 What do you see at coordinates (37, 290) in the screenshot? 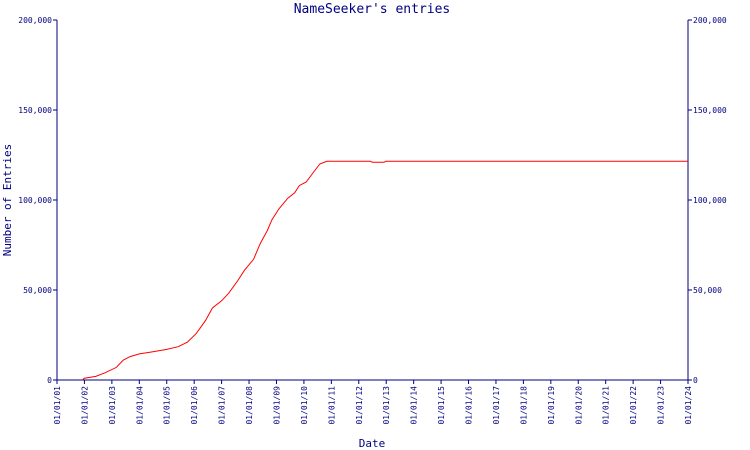
I see `y-tick-label-left: 50,000` at bounding box center [37, 290].